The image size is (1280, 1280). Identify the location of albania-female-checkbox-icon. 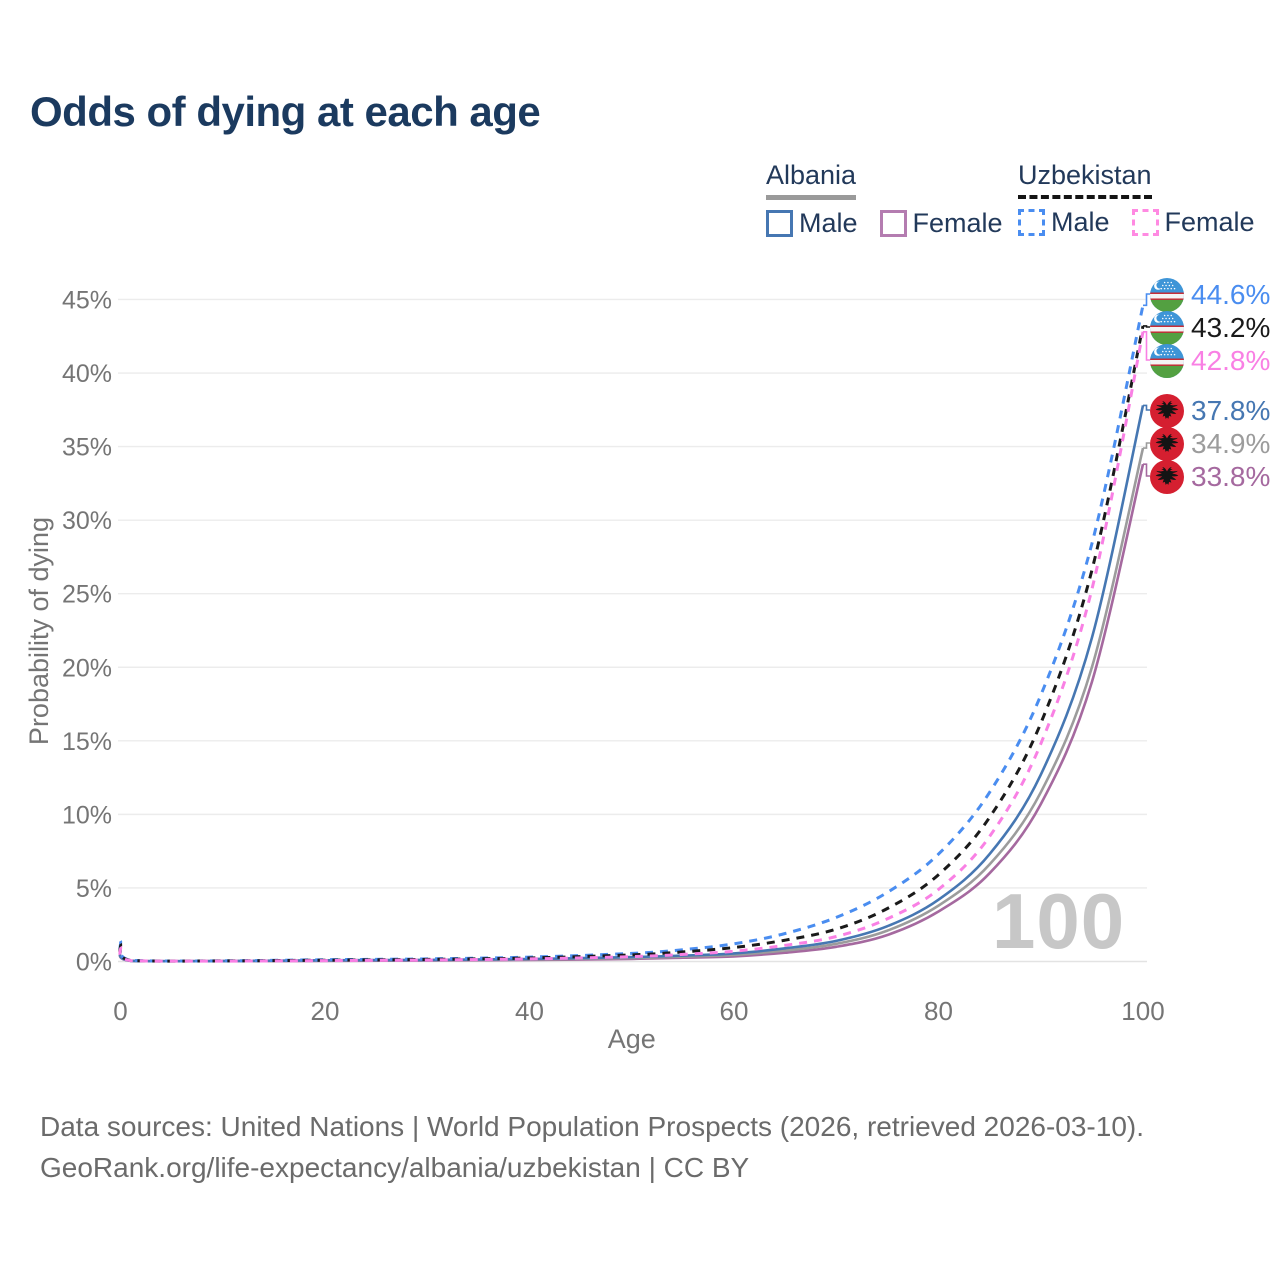
(893, 223).